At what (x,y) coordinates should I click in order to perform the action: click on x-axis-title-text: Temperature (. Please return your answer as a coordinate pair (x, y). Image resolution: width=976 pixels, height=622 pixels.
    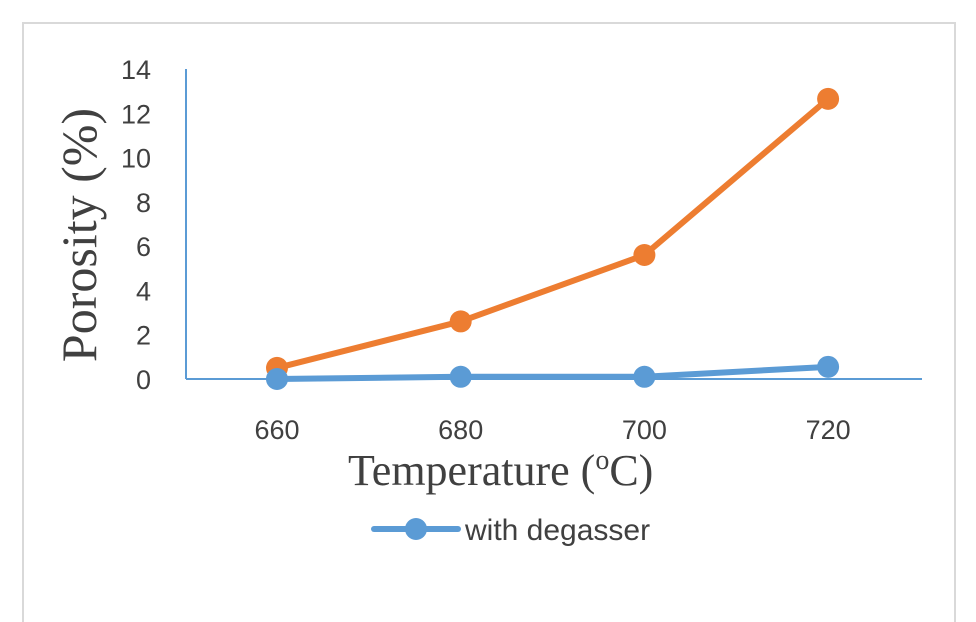
    Looking at the image, I should click on (471, 470).